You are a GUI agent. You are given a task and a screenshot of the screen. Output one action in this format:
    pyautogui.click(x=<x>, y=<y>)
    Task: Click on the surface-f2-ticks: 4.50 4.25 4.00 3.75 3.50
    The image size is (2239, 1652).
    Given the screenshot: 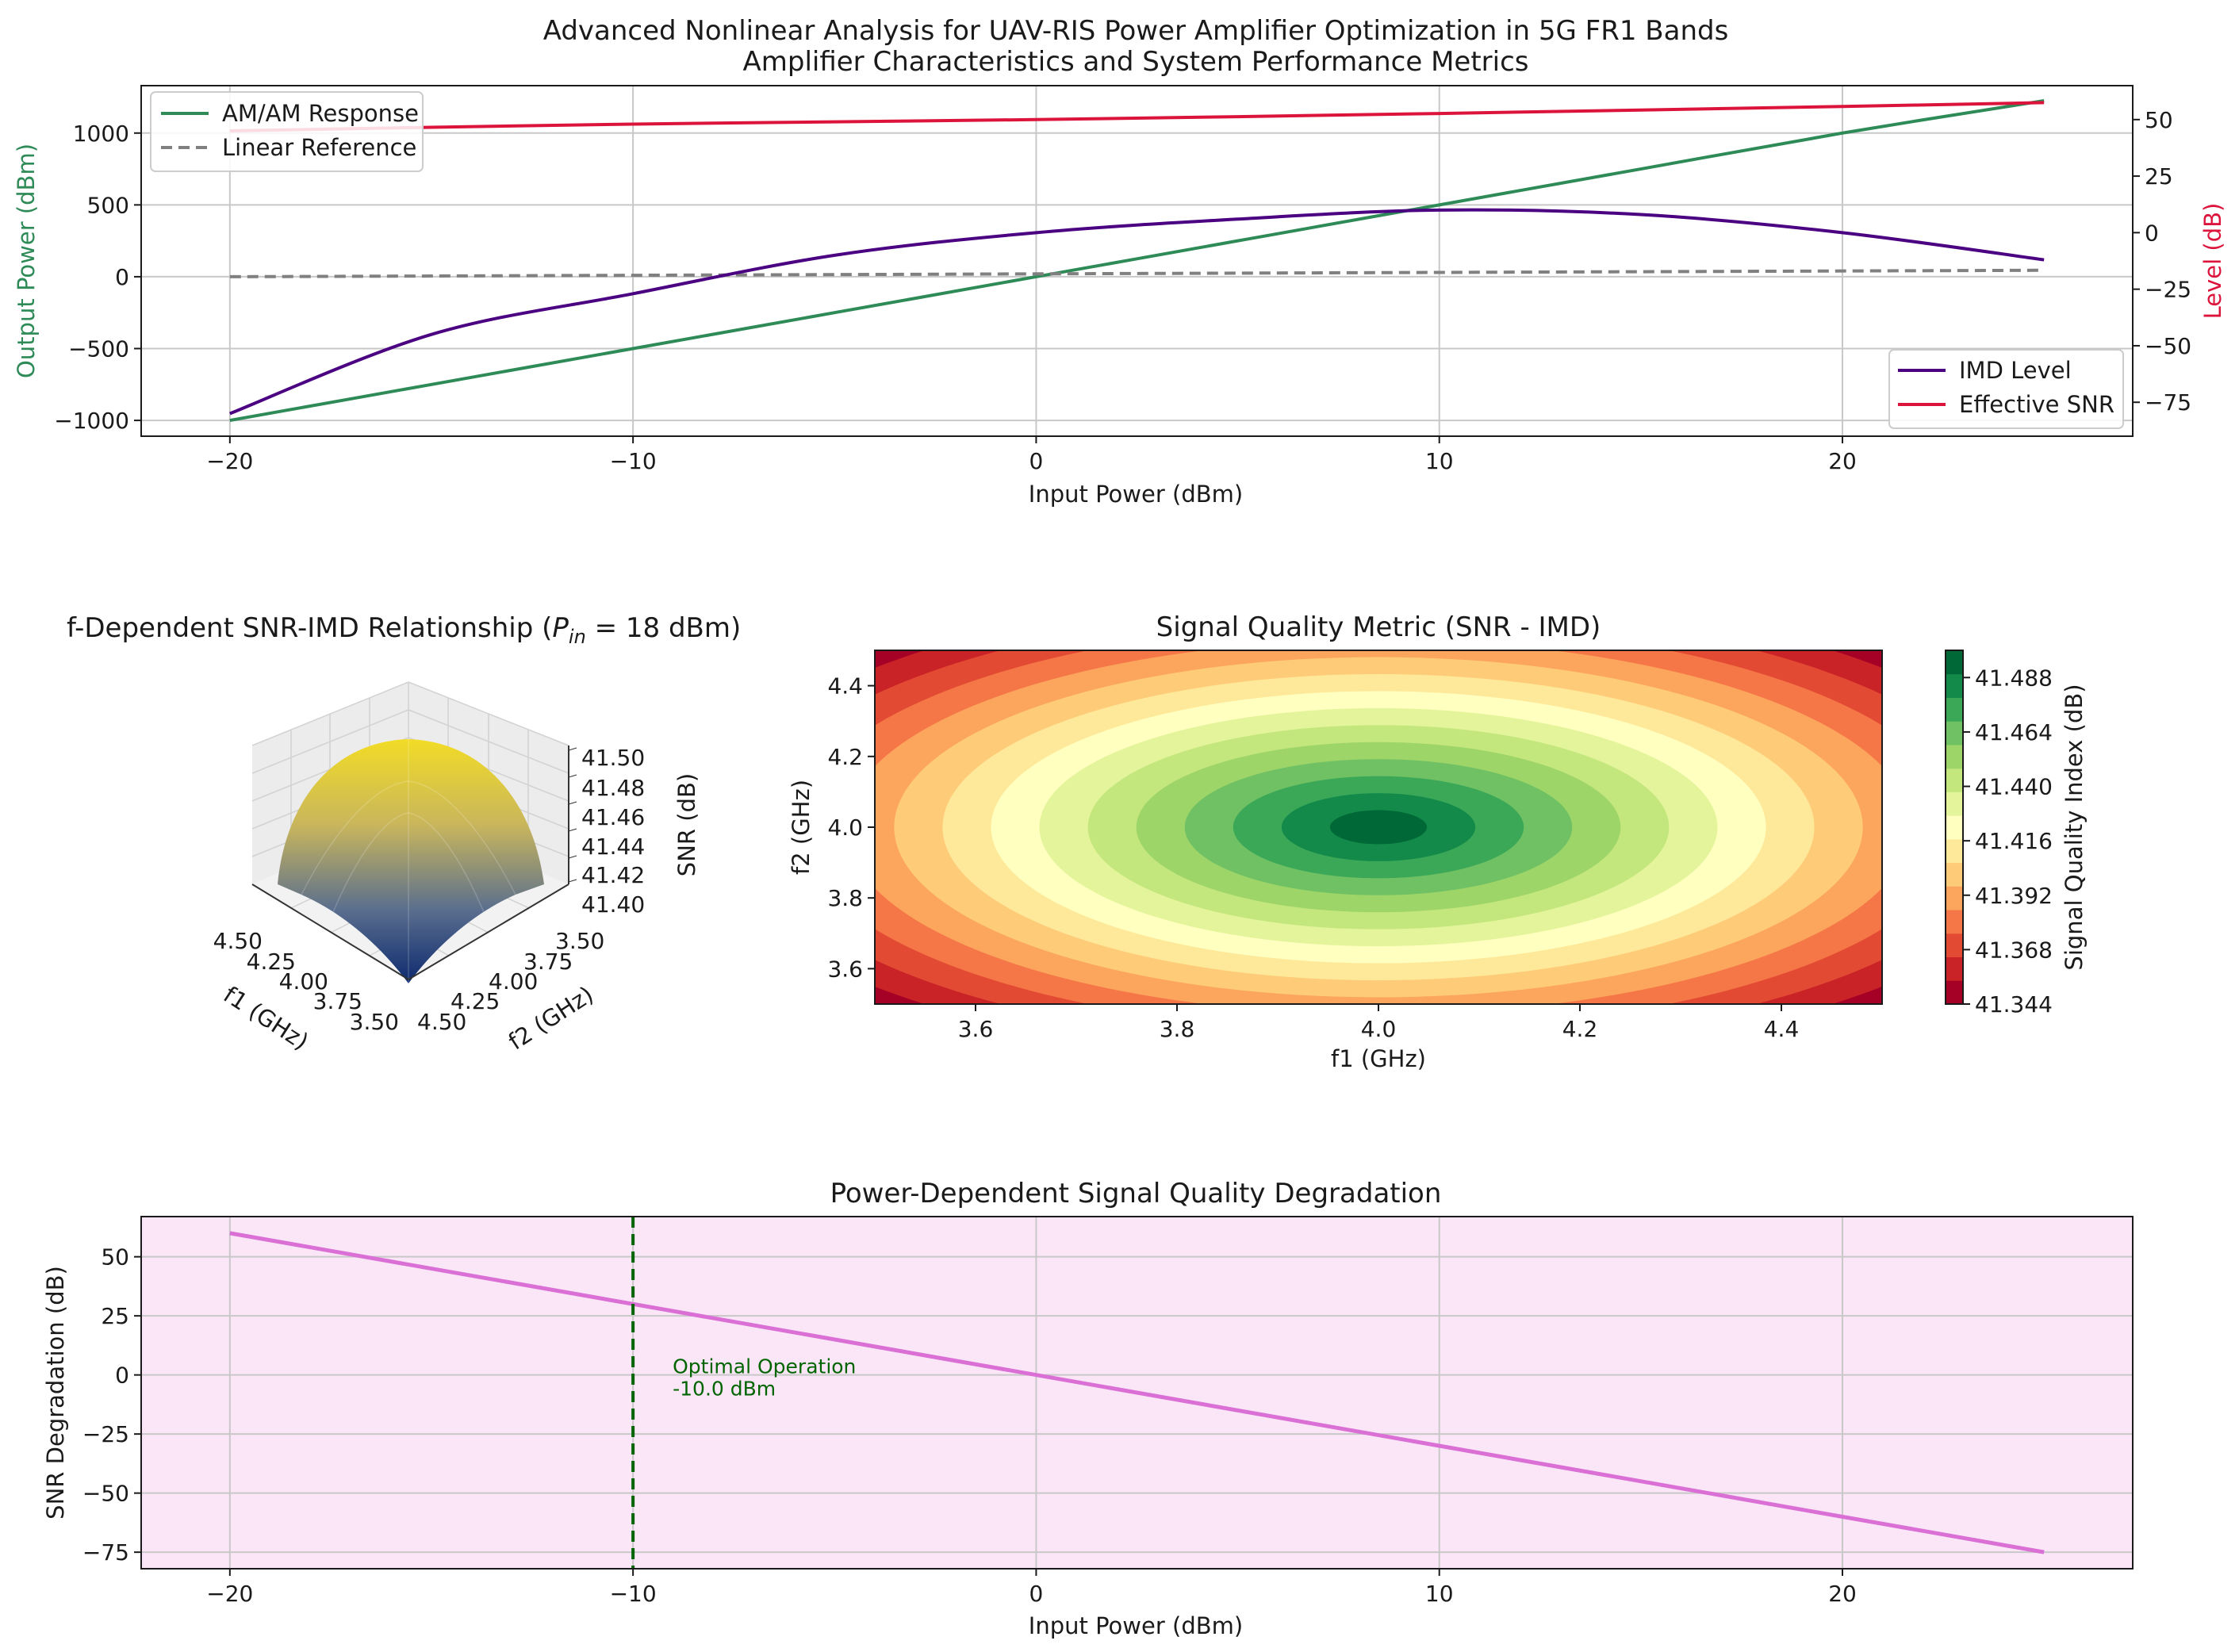 What is the action you would take?
    pyautogui.click(x=511, y=981)
    